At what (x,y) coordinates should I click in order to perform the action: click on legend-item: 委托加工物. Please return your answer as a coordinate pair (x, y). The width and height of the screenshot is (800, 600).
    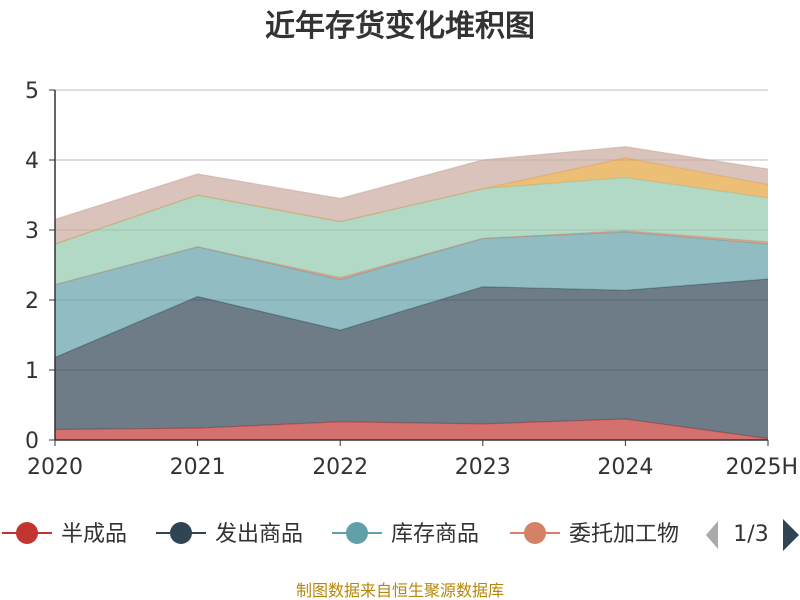
    Looking at the image, I should click on (594, 534).